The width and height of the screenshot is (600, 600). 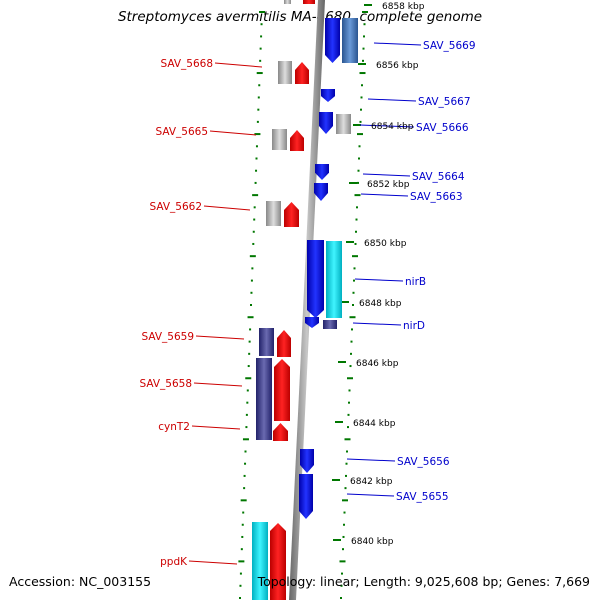 What do you see at coordinates (414, 326) in the screenshot?
I see `gene-label-nirD: nirD` at bounding box center [414, 326].